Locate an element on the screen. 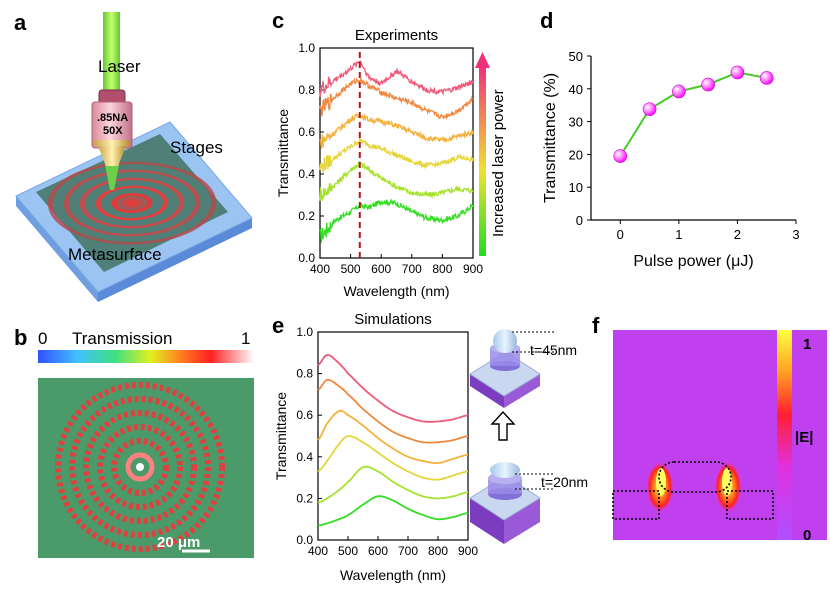 This screenshot has width=830, height=598. y-tick-label: 10 is located at coordinates (576, 187).